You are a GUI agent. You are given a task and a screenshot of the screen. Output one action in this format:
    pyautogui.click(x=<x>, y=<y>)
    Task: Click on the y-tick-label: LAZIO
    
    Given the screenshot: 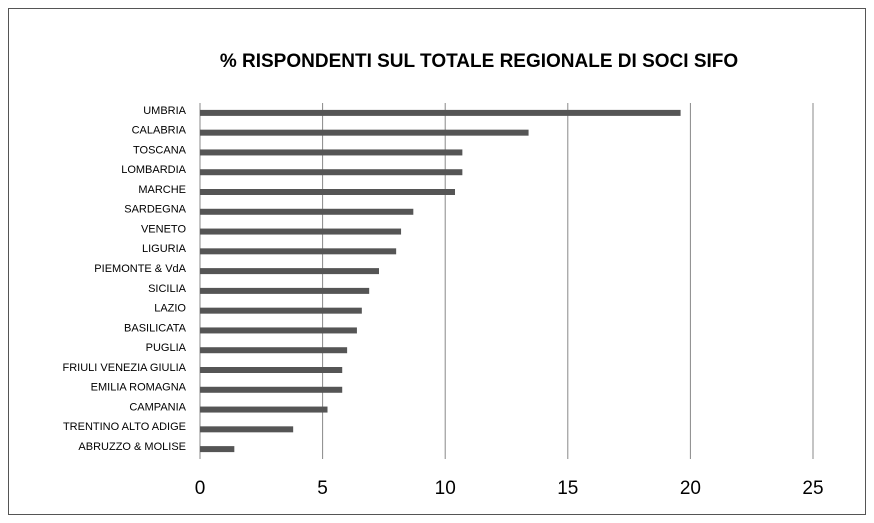 What is the action you would take?
    pyautogui.click(x=170, y=309)
    